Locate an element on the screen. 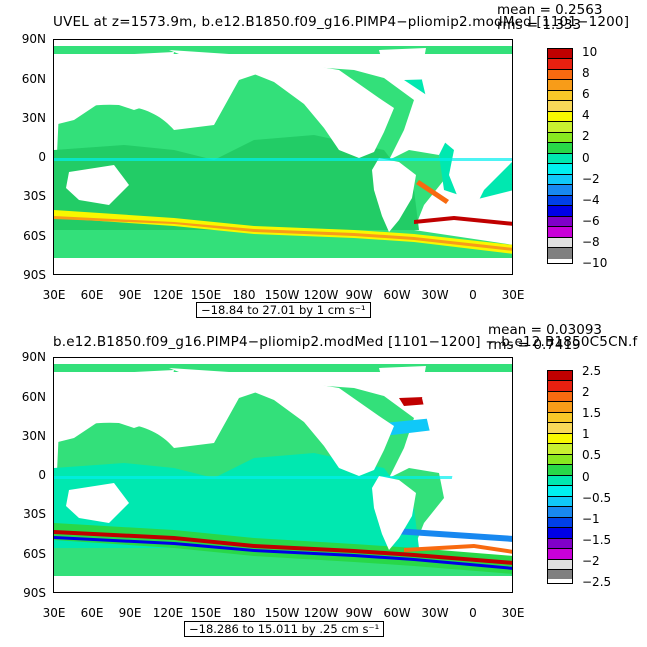 The height and width of the screenshot is (647, 647). contour-range: −18.84 to 27.01 by 1 cm s⁻¹ is located at coordinates (283, 310).